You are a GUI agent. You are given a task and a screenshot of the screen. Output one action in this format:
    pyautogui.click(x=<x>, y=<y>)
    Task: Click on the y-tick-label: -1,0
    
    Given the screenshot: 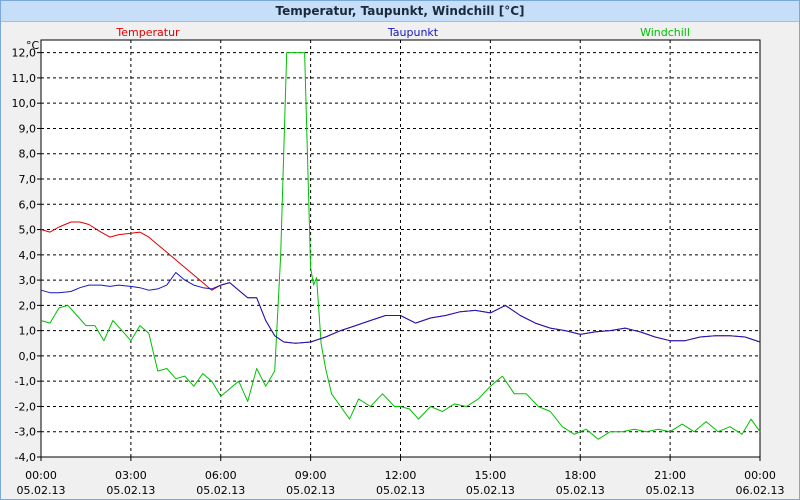 What is the action you would take?
    pyautogui.click(x=25, y=381)
    